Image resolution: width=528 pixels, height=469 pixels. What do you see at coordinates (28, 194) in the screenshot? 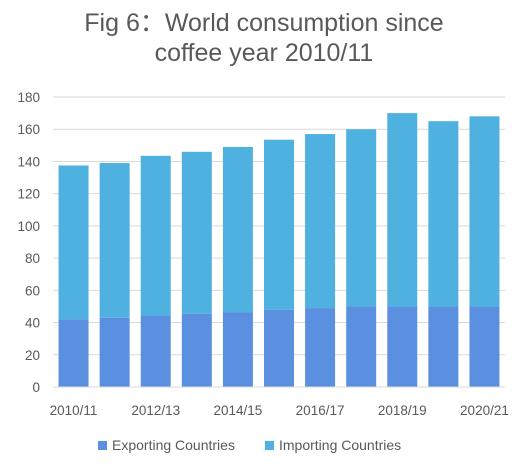
I see `y-tick-label: 120` at bounding box center [28, 194].